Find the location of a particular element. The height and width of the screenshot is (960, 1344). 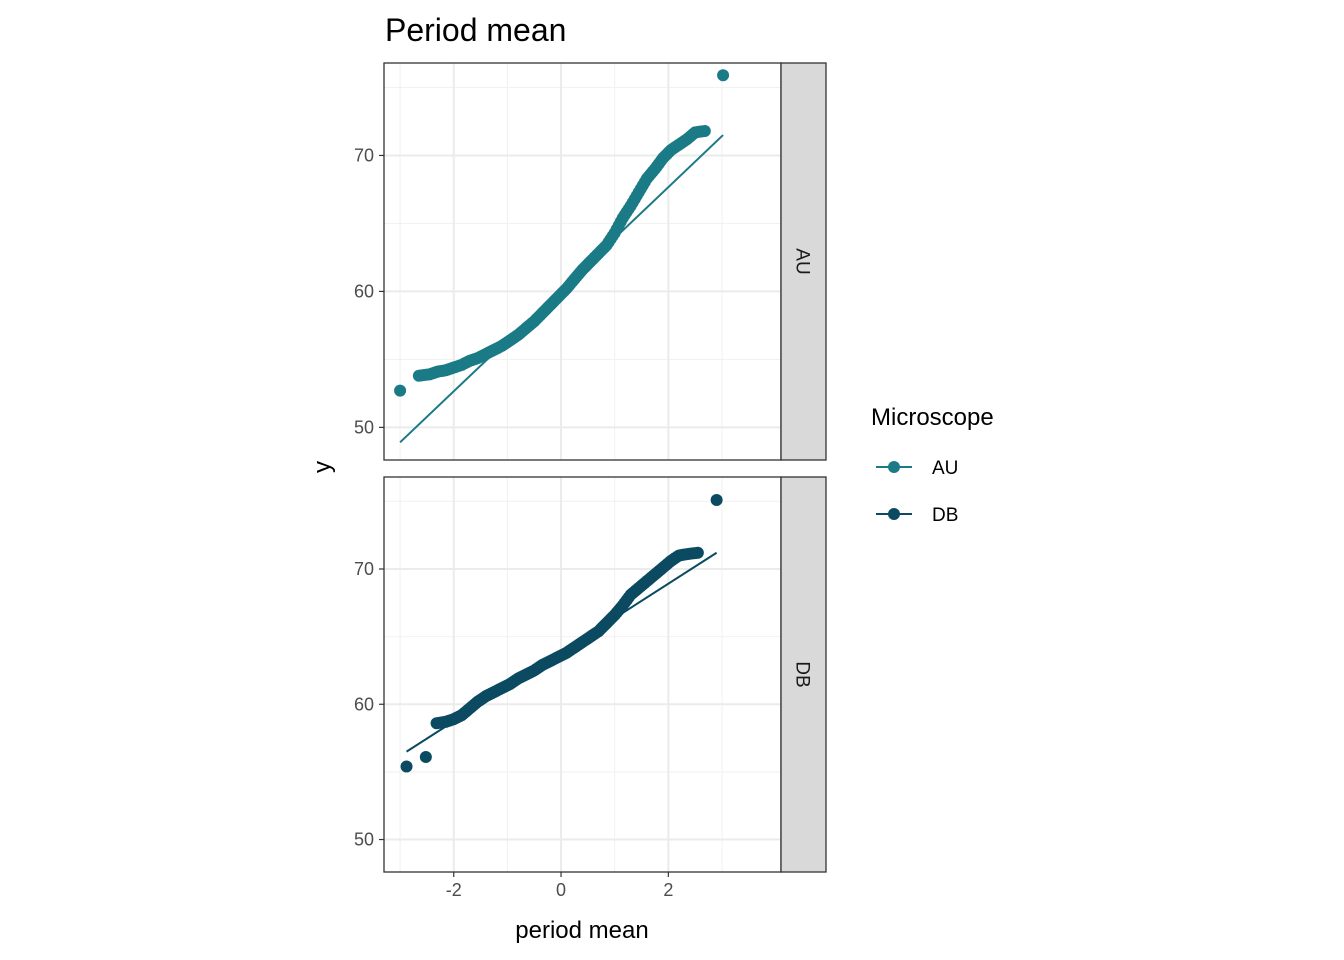

facet-panel-db: 50 60 70 DB is located at coordinates (590, 674).